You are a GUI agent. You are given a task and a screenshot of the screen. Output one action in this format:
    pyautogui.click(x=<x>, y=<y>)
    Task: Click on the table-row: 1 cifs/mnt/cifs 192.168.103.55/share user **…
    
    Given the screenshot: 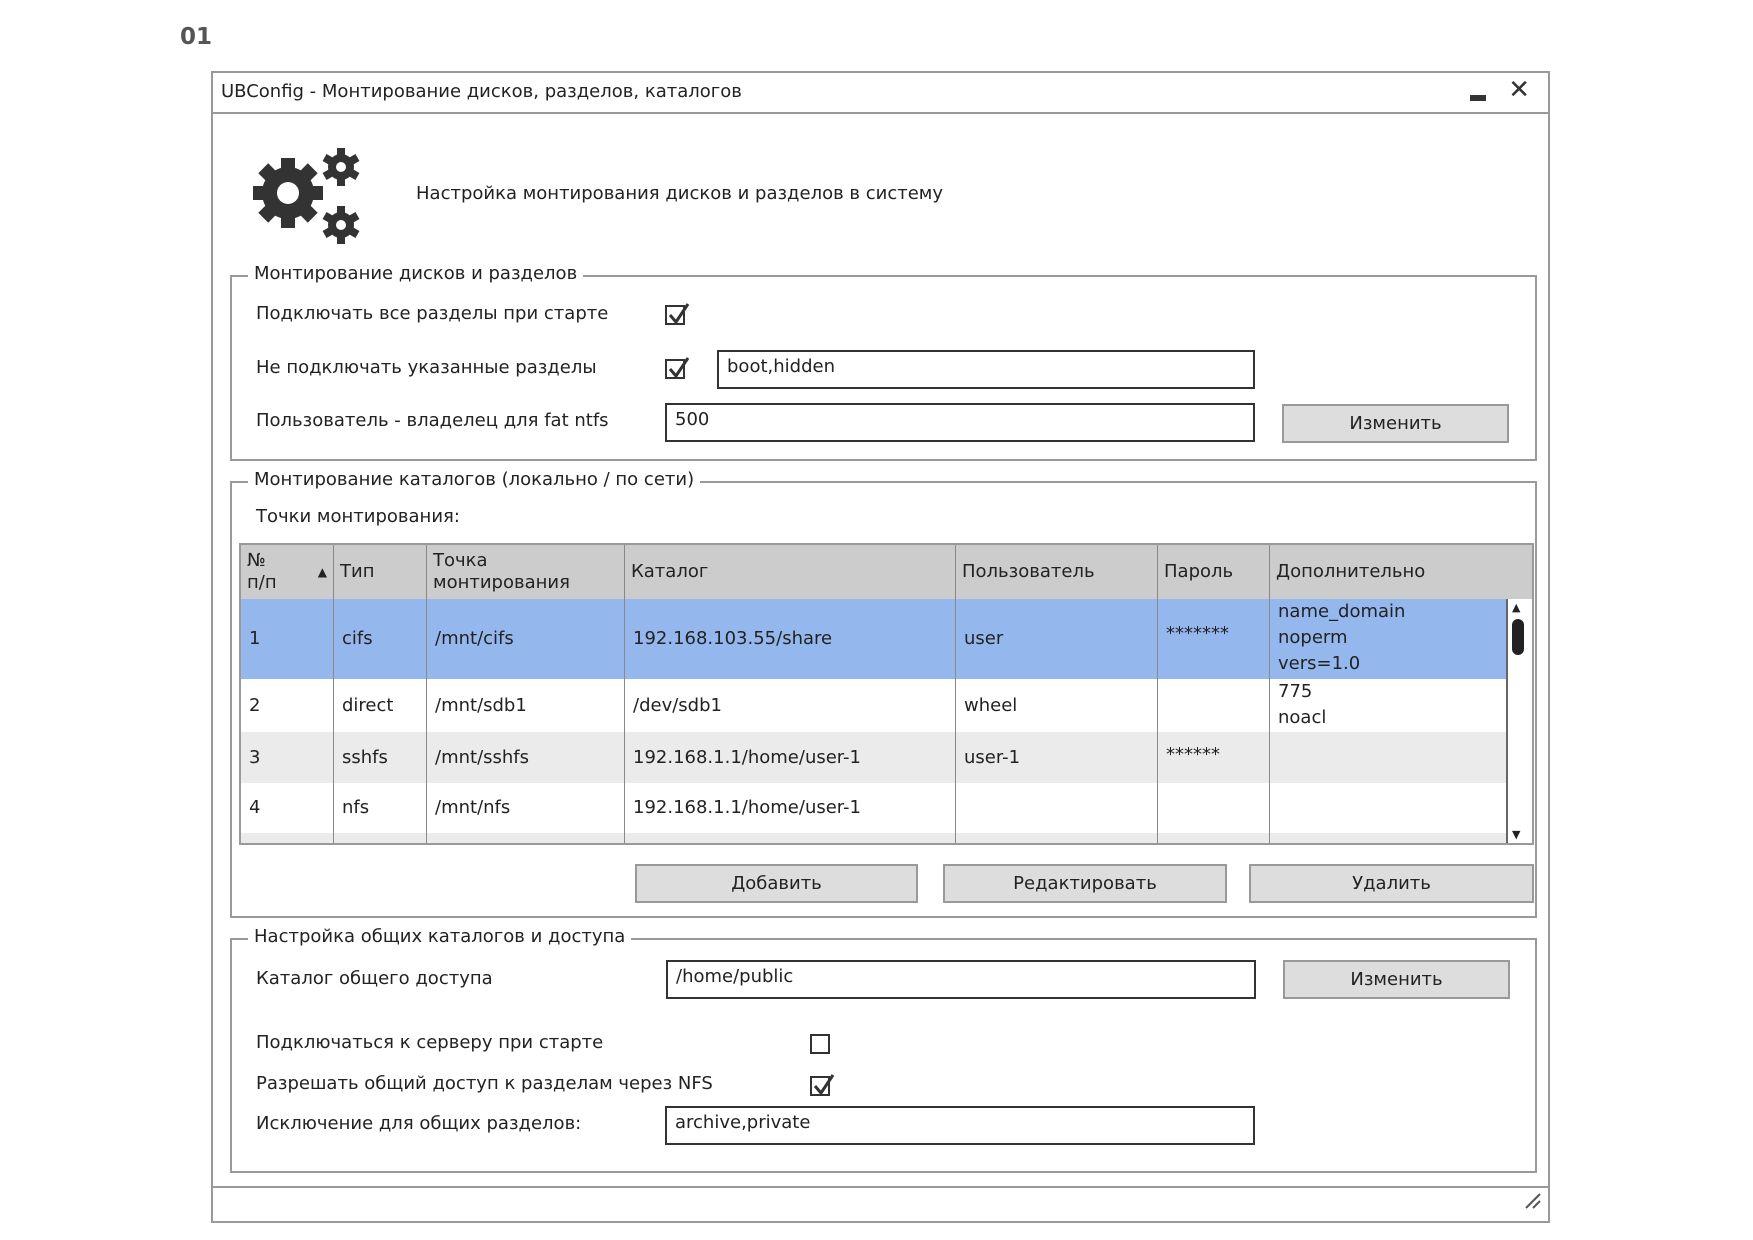 What is the action you would take?
    pyautogui.click(x=876, y=639)
    